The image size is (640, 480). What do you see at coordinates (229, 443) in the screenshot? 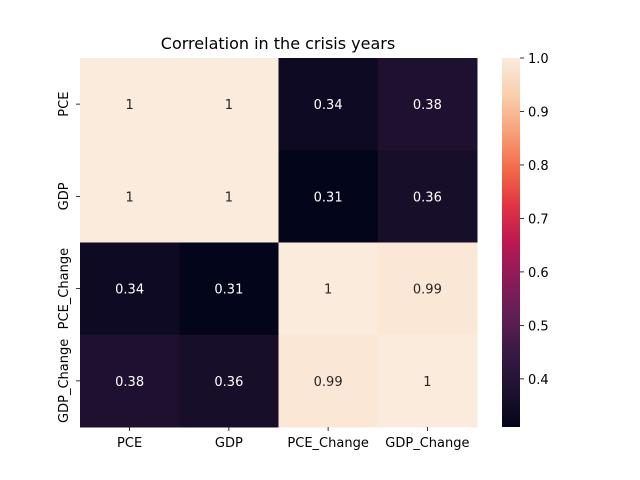
I see `x-tick-label: GDP` at bounding box center [229, 443].